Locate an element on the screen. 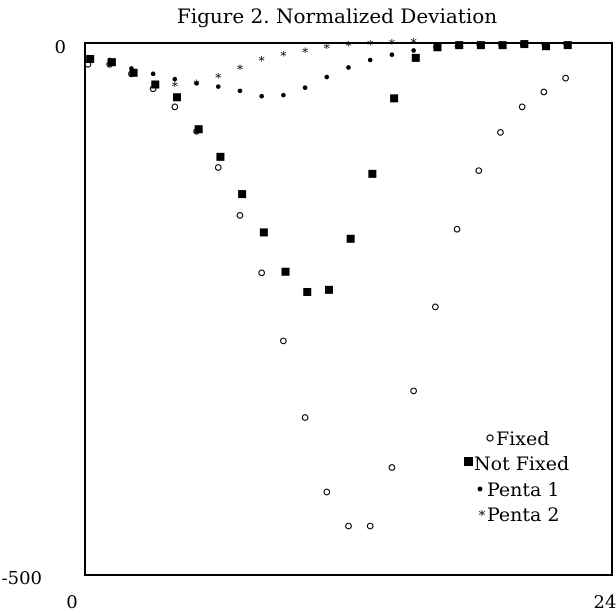 This screenshot has height=614, width=616. legend-item-fixed: Fixed is located at coordinates (517, 439).